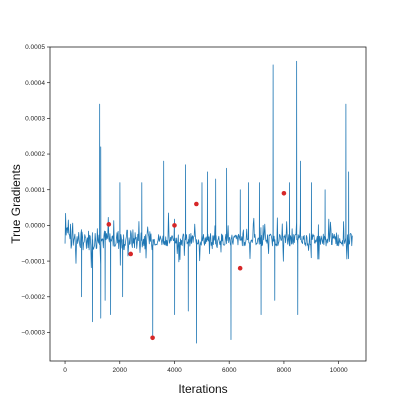  I want to click on y-tick-label: 0.0004, so click(35, 83).